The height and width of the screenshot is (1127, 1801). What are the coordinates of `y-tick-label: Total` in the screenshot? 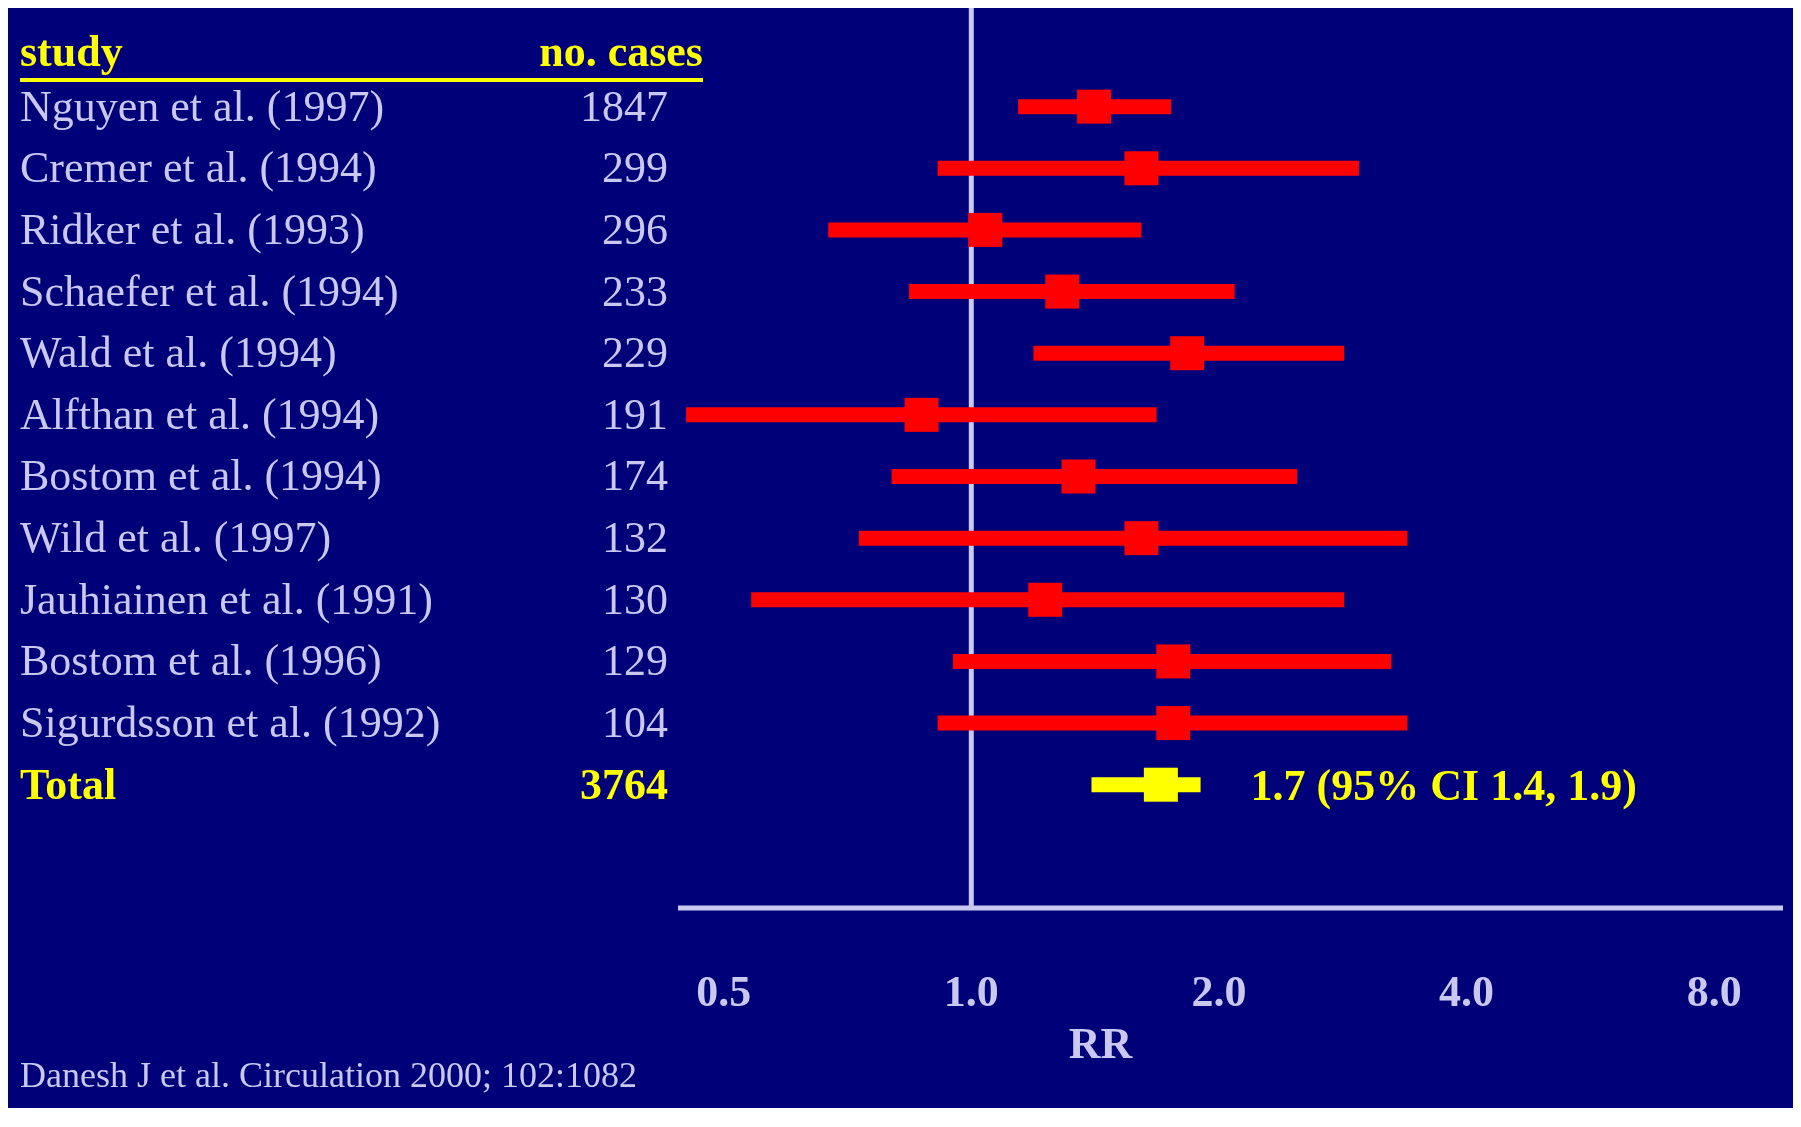 It's located at (68, 784).